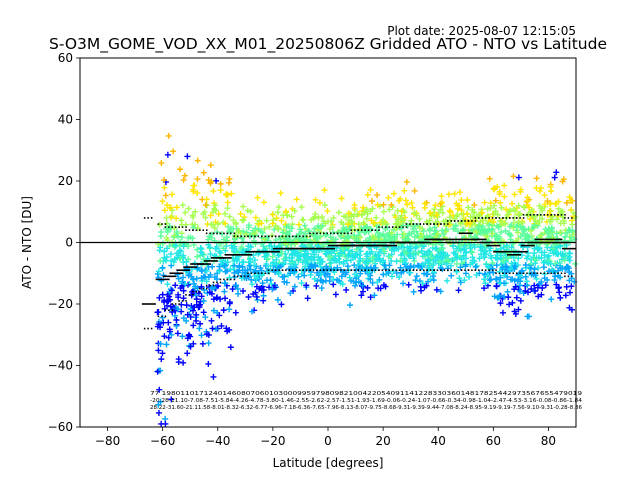 This screenshot has width=640, height=480. I want to click on x-tick-label: 0, so click(328, 441).